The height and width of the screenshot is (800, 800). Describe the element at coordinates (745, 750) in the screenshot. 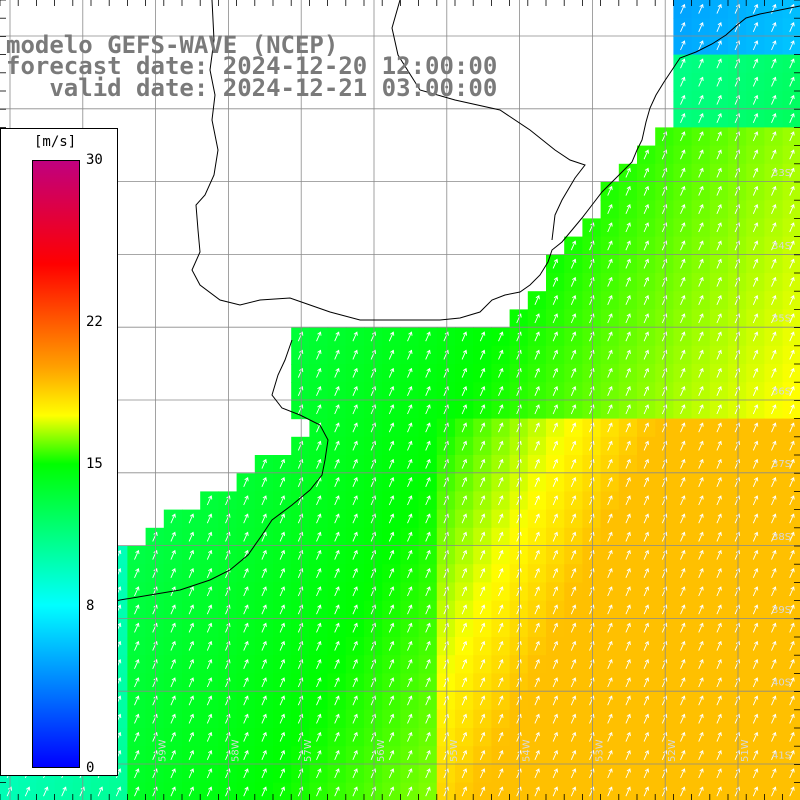

I see `longitude-label: 51W` at that location.